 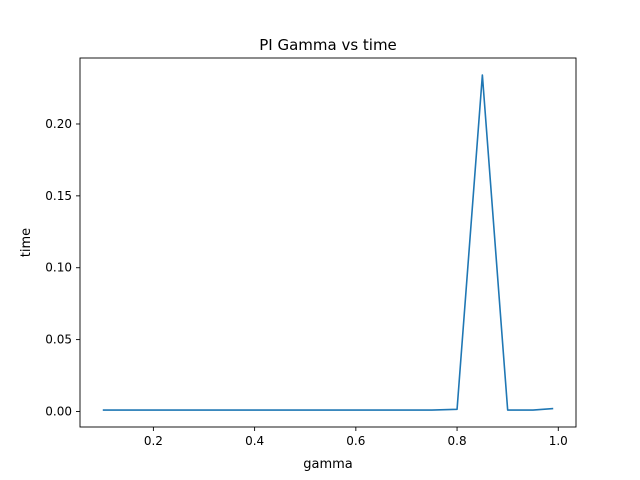 What do you see at coordinates (26, 242) in the screenshot?
I see `y-axis-label: time` at bounding box center [26, 242].